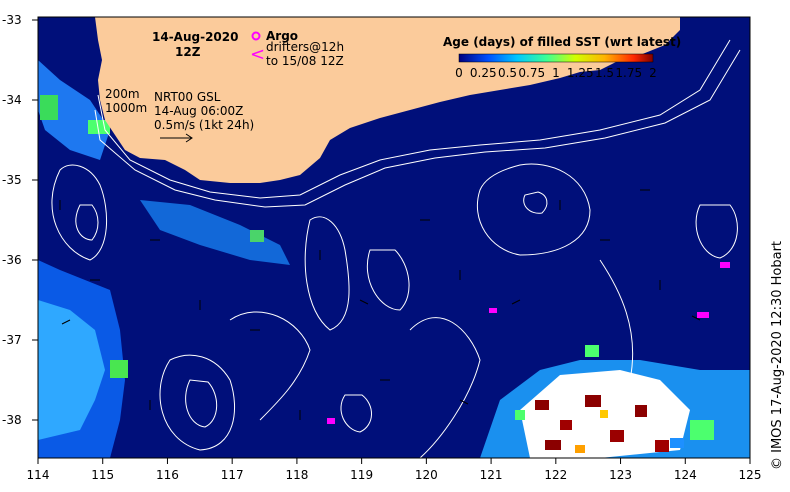 The image size is (790, 492). Describe the element at coordinates (580, 73) in the screenshot. I see `colorbar-tick-label: 1.25` at that location.